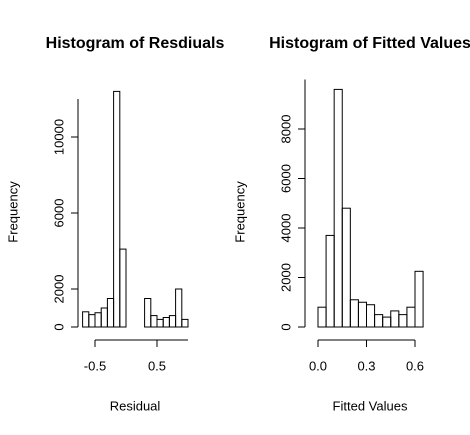  What do you see at coordinates (369, 43) in the screenshot?
I see `chart-title: Histogram of Fitted Values` at bounding box center [369, 43].